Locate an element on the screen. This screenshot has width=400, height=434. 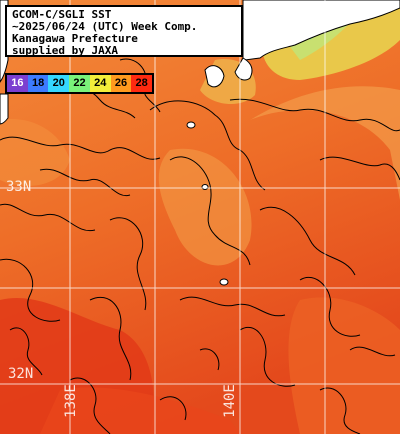
scale-cell-16: 16 is located at coordinates (17, 83).